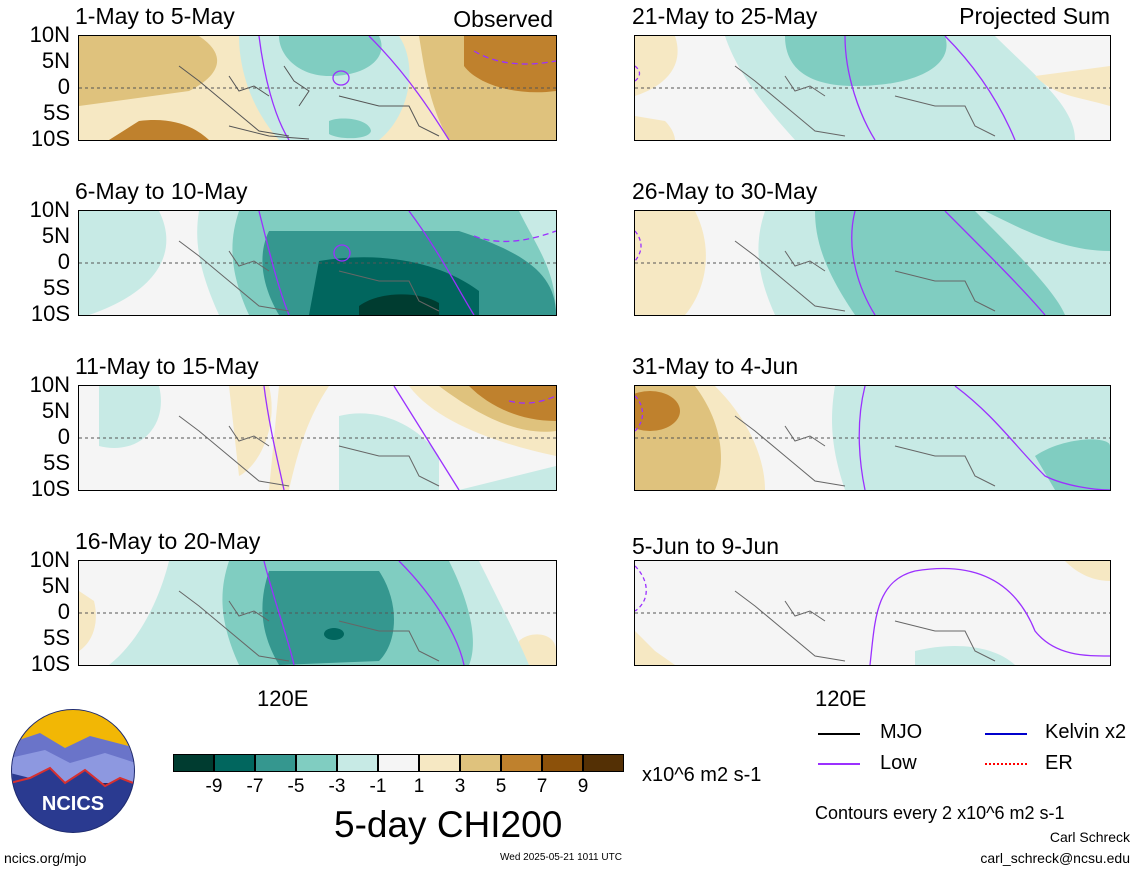  Describe the element at coordinates (460, 786) in the screenshot. I see `colorbar-tick-label: 3` at that location.